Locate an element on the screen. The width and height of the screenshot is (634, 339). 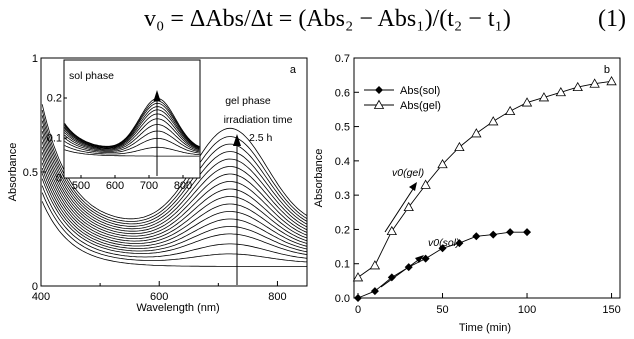
inset-xtick-label: 700 is located at coordinates (149, 186).